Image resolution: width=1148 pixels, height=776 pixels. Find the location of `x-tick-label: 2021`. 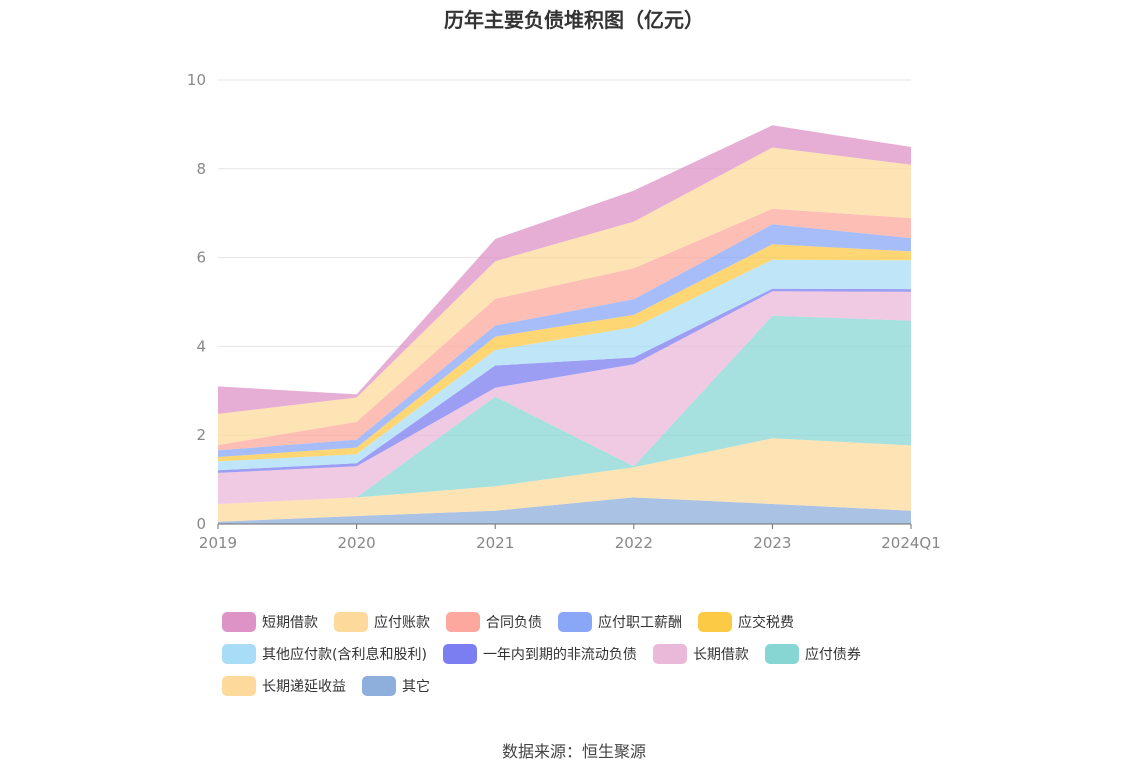

x-tick-label: 2021 is located at coordinates (495, 543).